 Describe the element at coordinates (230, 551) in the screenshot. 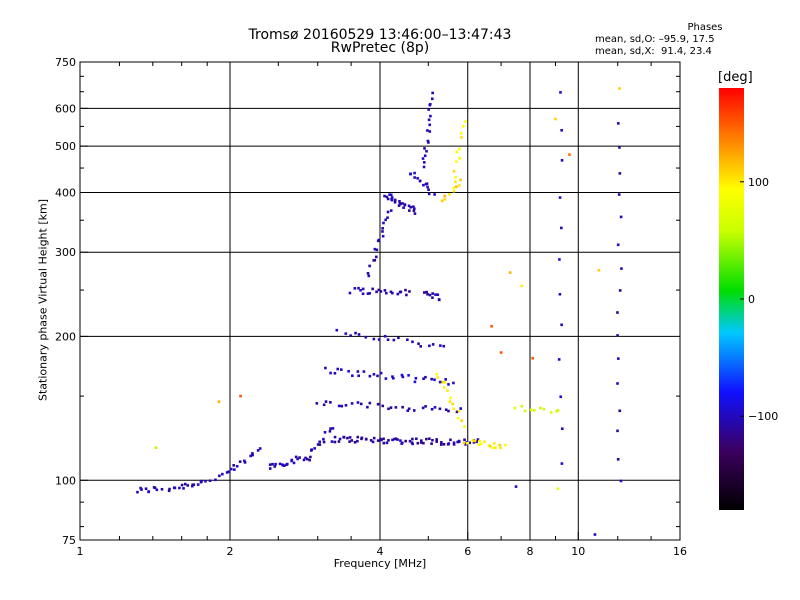

I see `x-tick-label: 2` at that location.